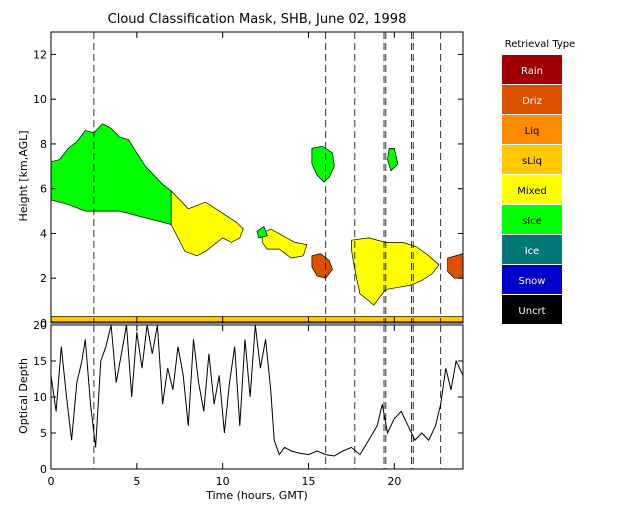 The width and height of the screenshot is (640, 512). Describe the element at coordinates (257, 319) in the screenshot. I see `cloud-region-sliq` at that location.